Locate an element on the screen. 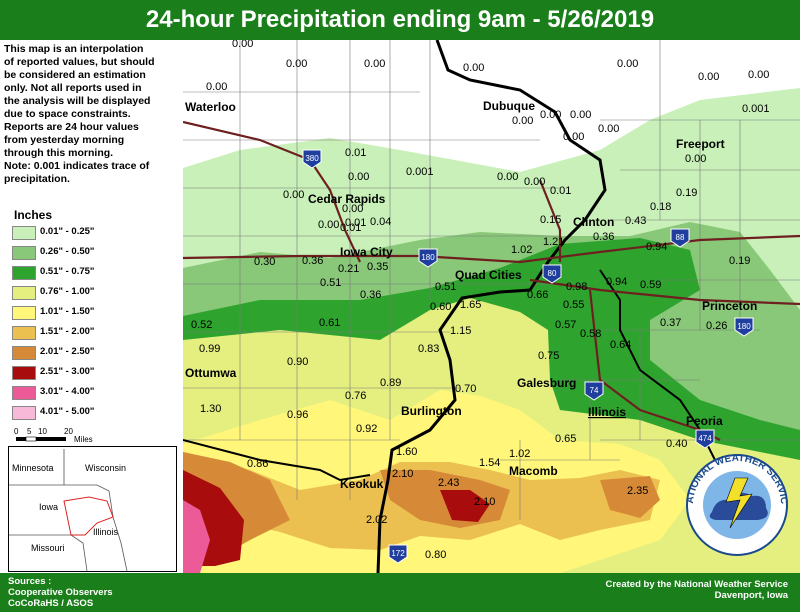 The width and height of the screenshot is (800, 612). interstate-shield: 80 is located at coordinates (552, 274).